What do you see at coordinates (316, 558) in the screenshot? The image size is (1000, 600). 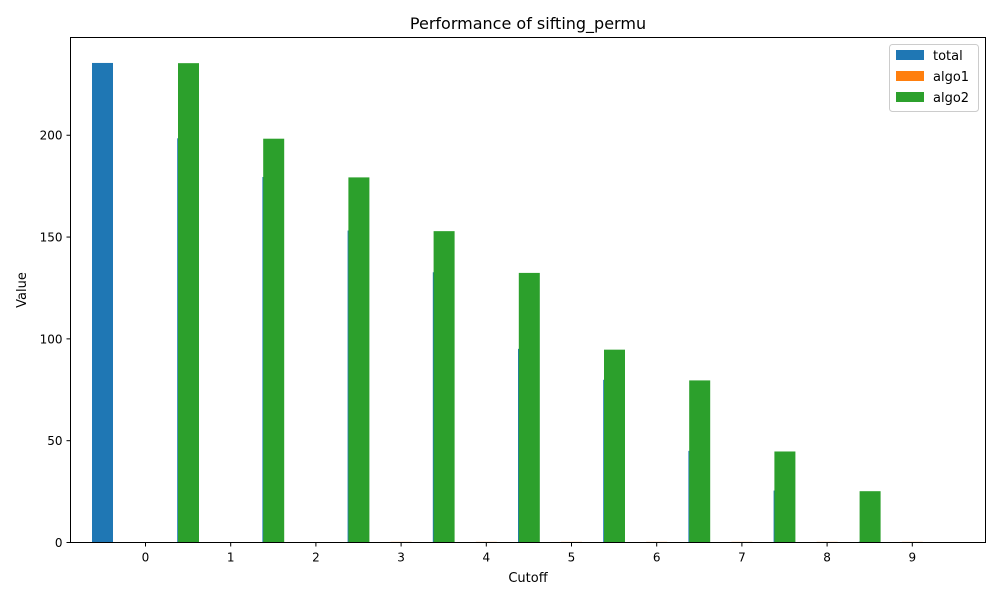 I see `x-tick-label: 2` at bounding box center [316, 558].